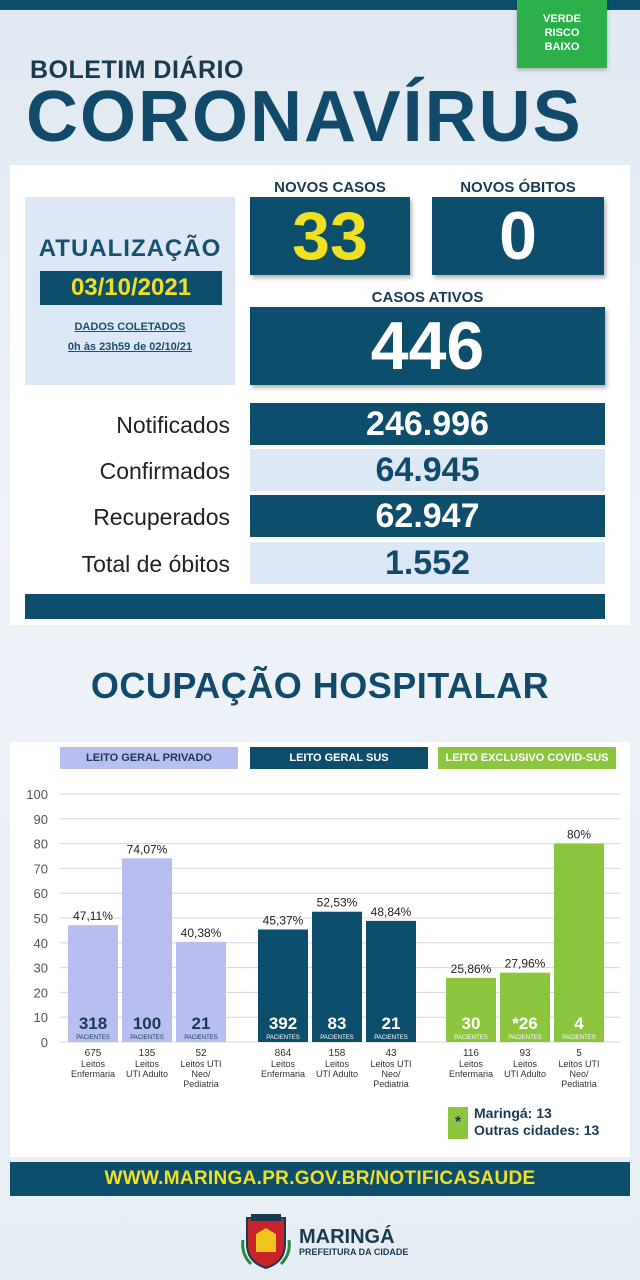 This screenshot has width=640, height=1280. Describe the element at coordinates (527, 758) in the screenshot. I see `chart-group-header: LEITO EXCLUSIVO COVID-SUS` at that location.